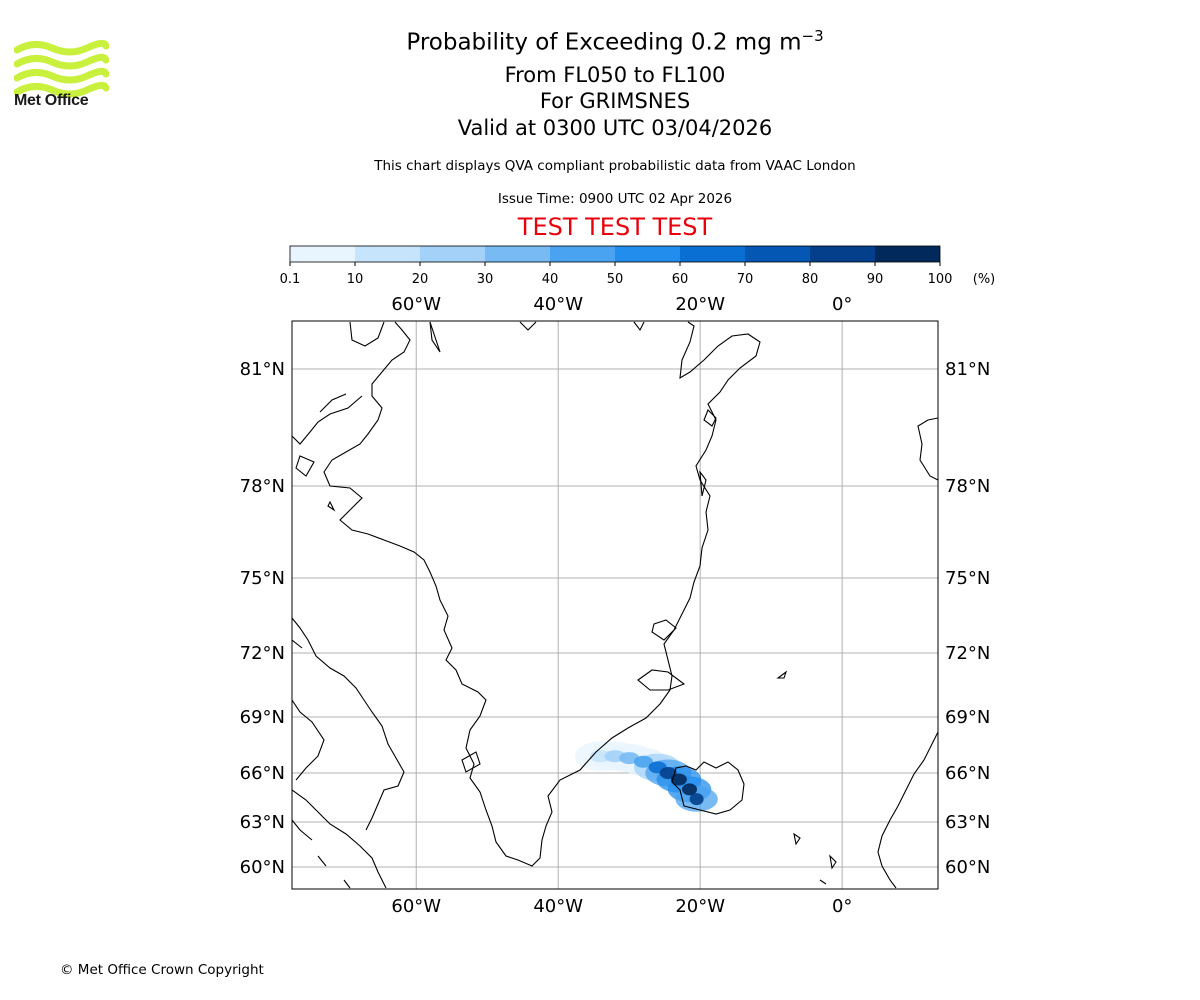 The width and height of the screenshot is (1200, 1000). Describe the element at coordinates (355, 279) in the screenshot. I see `colorbar-tick-label: 10` at that location.